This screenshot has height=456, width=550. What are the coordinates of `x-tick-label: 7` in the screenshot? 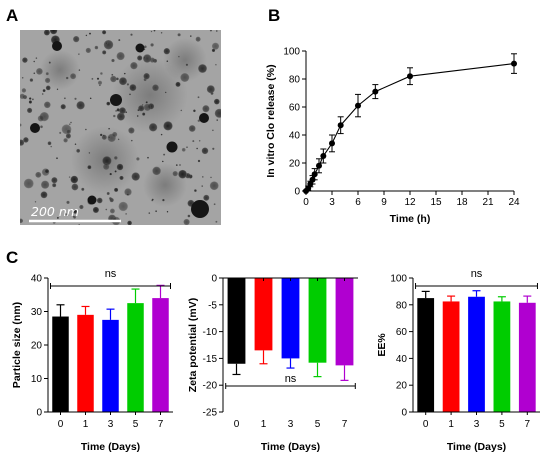 It's located at (345, 424).